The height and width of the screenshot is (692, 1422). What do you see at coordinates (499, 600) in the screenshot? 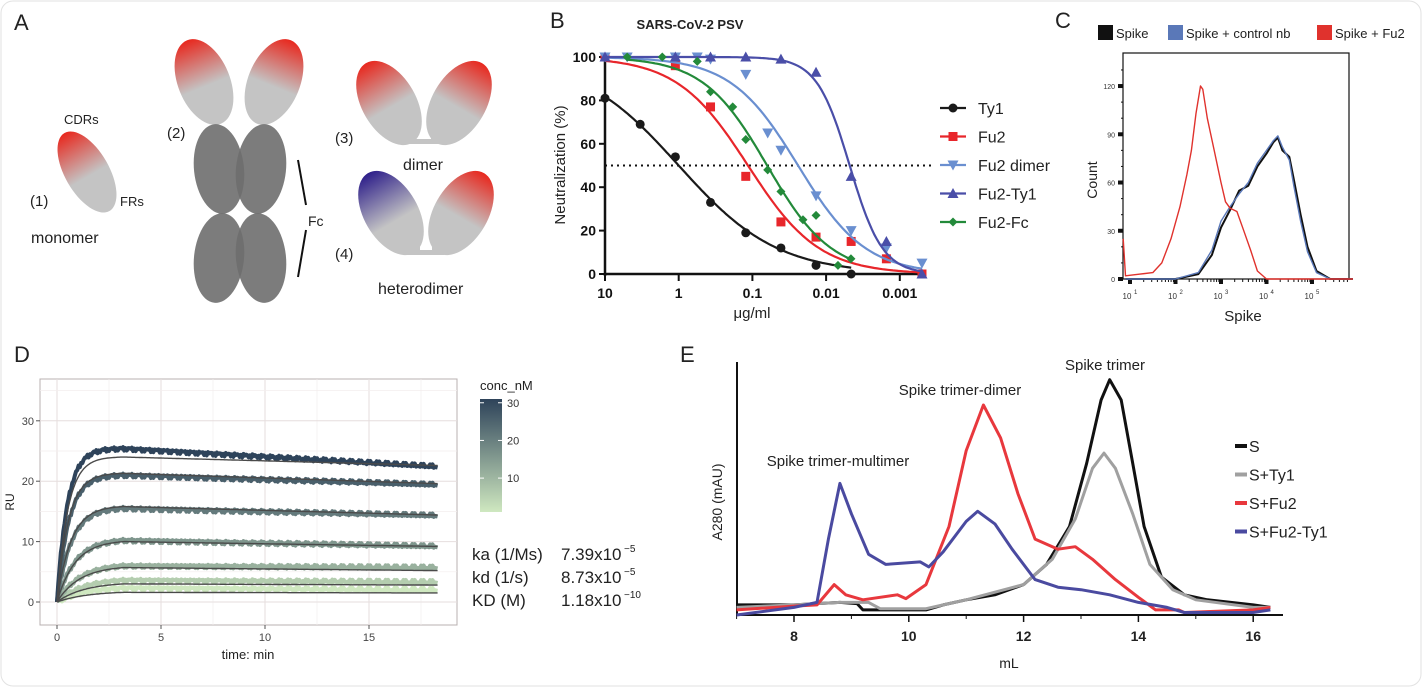
I see `constant-label: KD (M)` at bounding box center [499, 600].